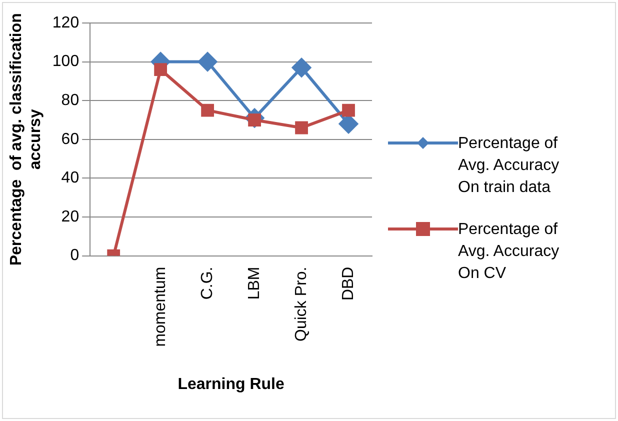  I want to click on x-axis-title: Learning Rule, so click(231, 384).